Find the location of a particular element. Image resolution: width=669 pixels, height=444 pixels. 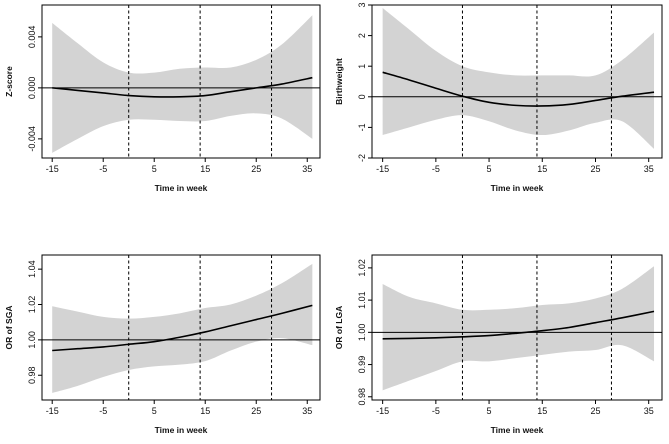

y-tick-label: 0.99 is located at coordinates (362, 365).